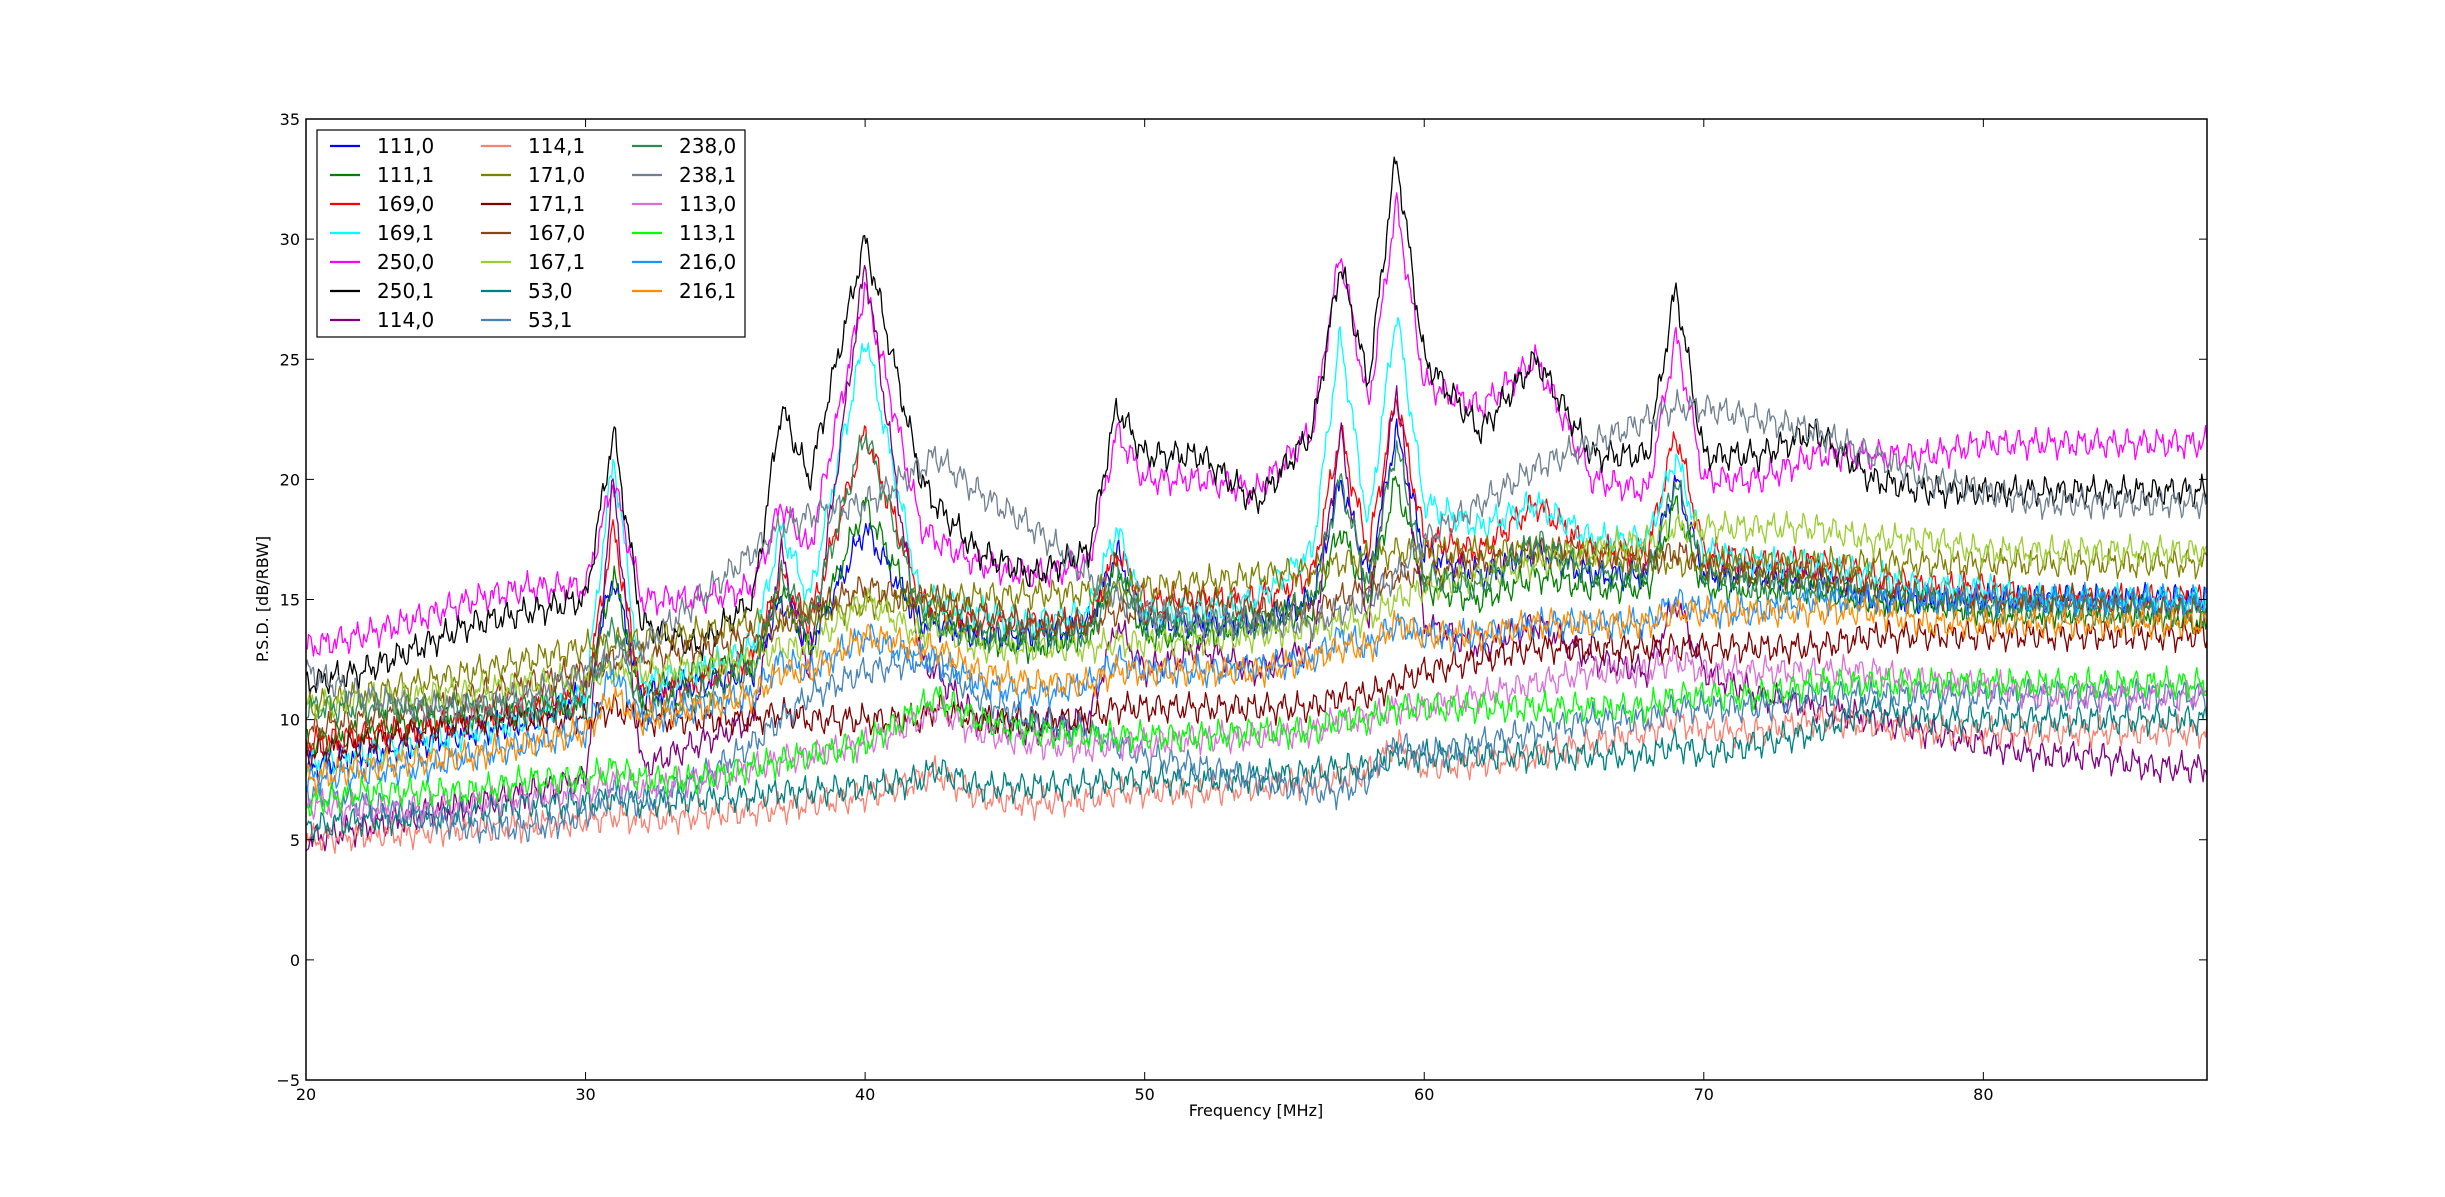 This screenshot has width=2445, height=1197. What do you see at coordinates (290, 359) in the screenshot?
I see `y-tick-label: 25` at bounding box center [290, 359].